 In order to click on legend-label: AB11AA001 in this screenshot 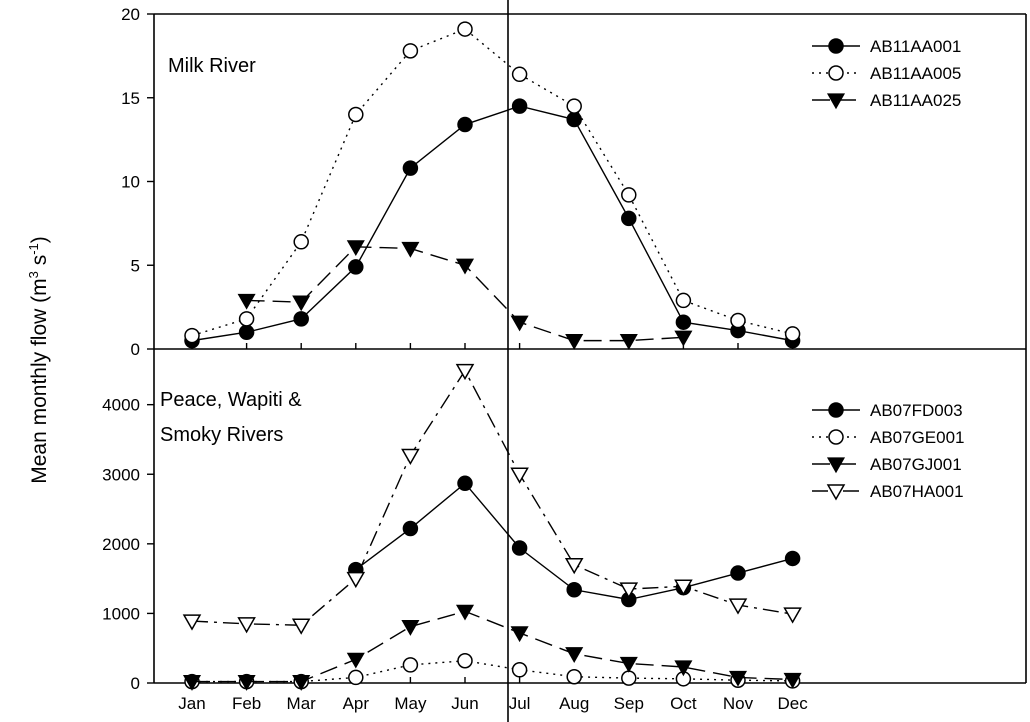, I will do `click(915, 46)`.